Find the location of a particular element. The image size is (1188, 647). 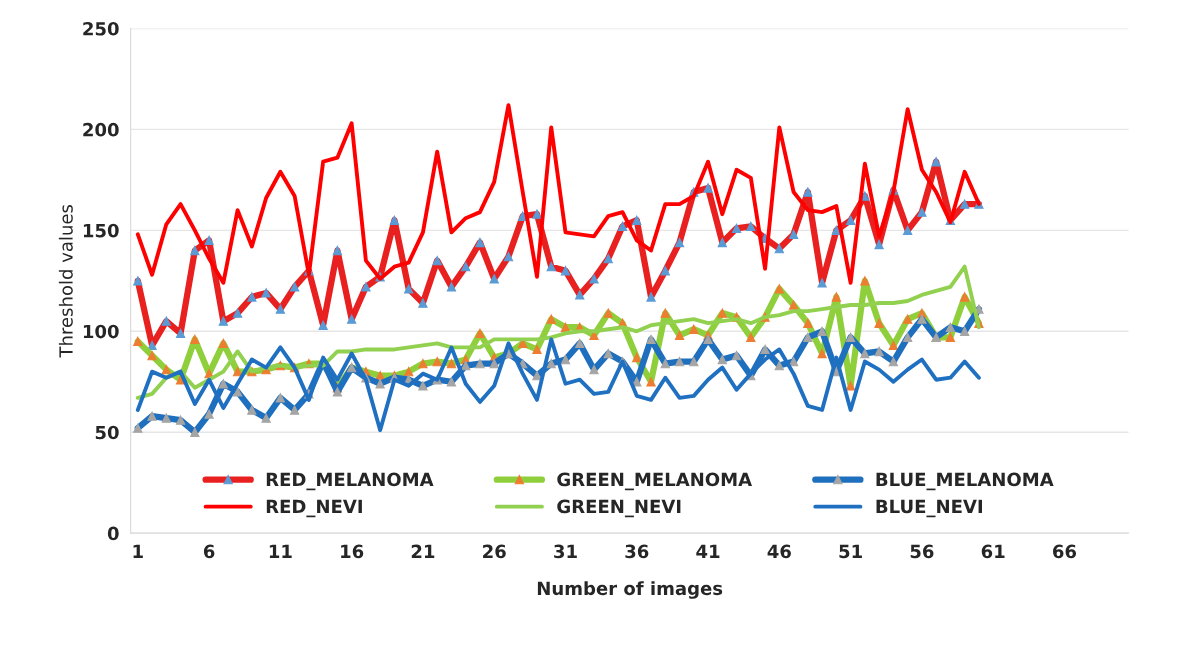

x-tick-label: 36 is located at coordinates (637, 551).